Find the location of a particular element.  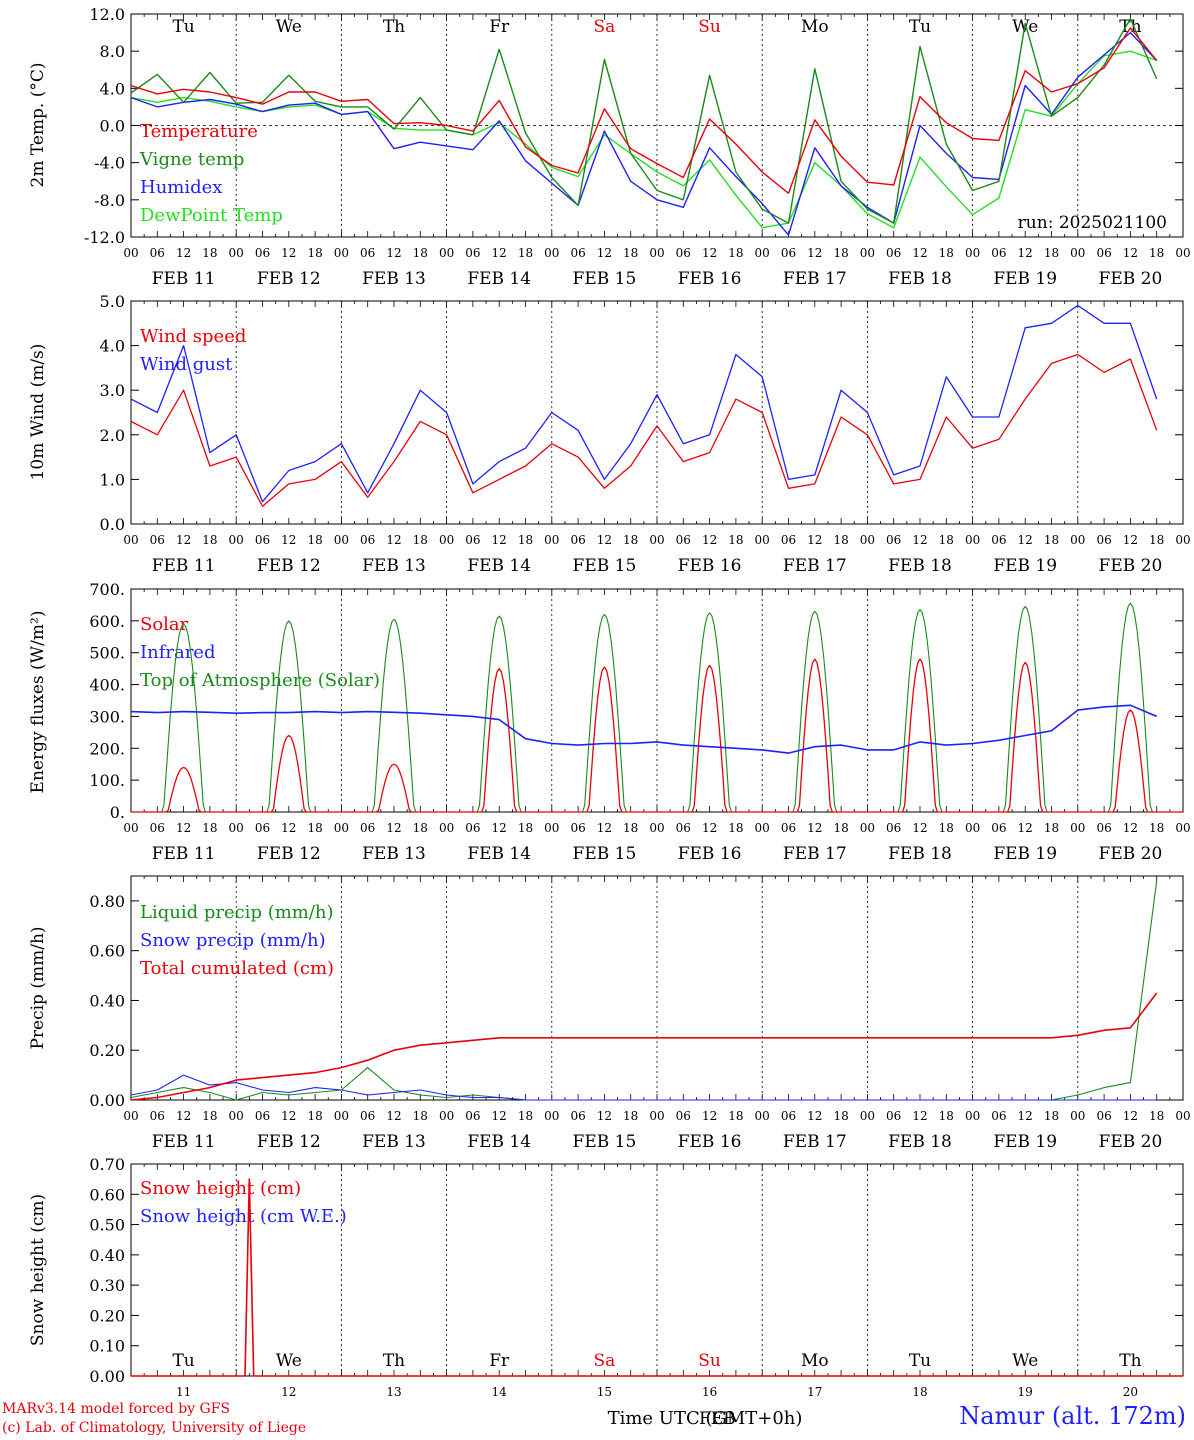

y-tick-label: 0.50 is located at coordinates (107, 1225).